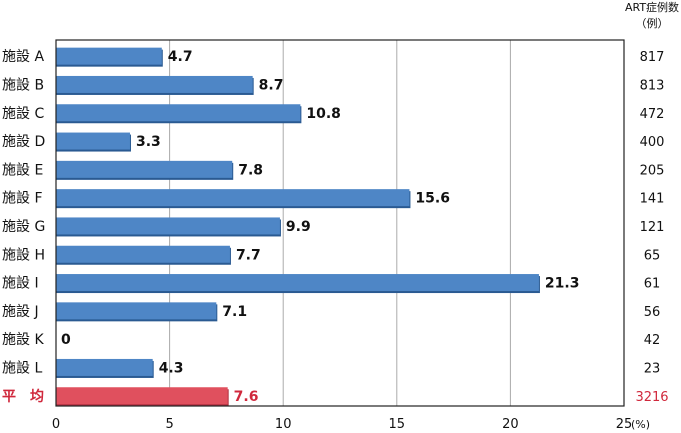 The height and width of the screenshot is (433, 681). Describe the element at coordinates (652, 7) in the screenshot. I see `count-header-title: ART症例数` at that location.